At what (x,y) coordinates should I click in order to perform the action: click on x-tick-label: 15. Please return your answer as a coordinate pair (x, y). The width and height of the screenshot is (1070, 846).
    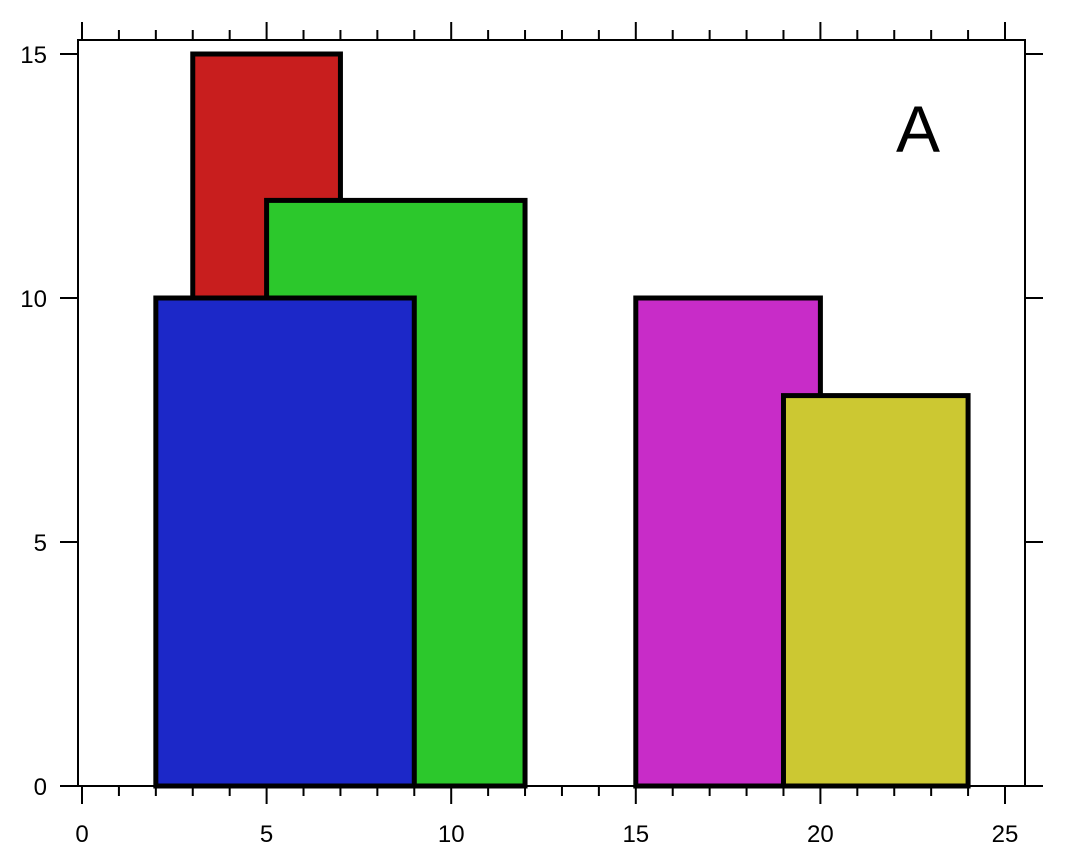
    Looking at the image, I should click on (635, 833).